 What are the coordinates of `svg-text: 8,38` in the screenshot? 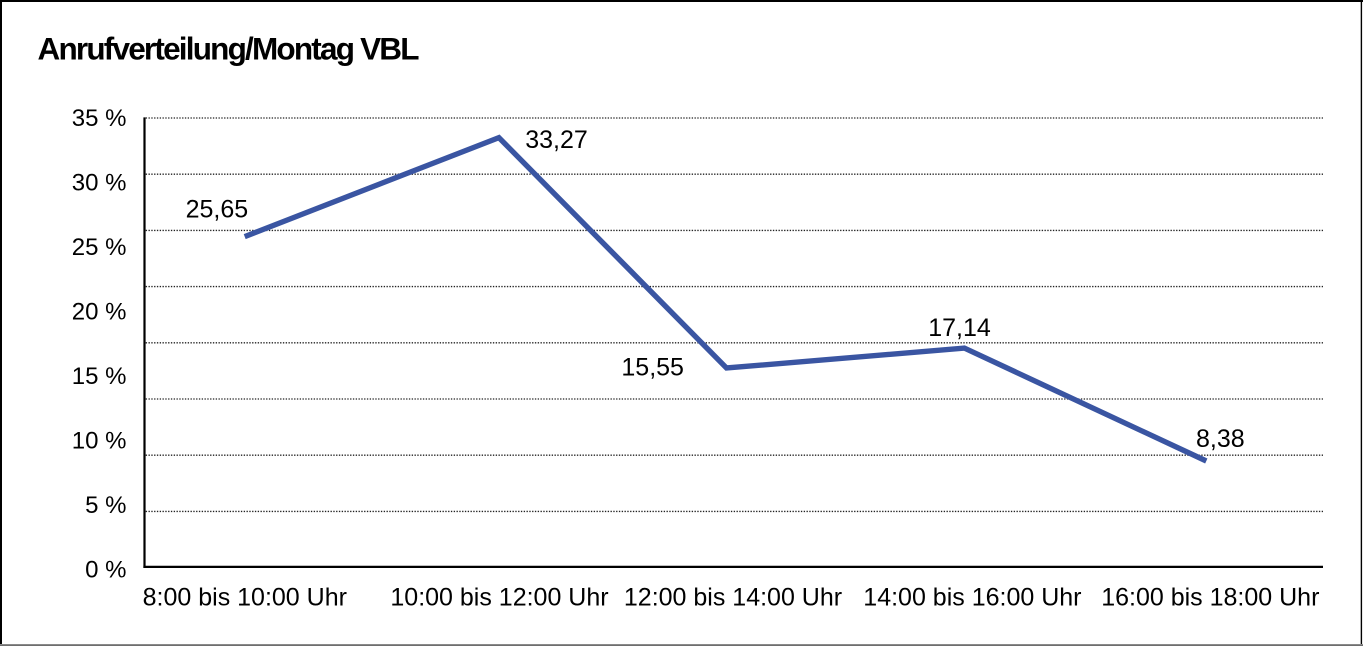 It's located at (1220, 439).